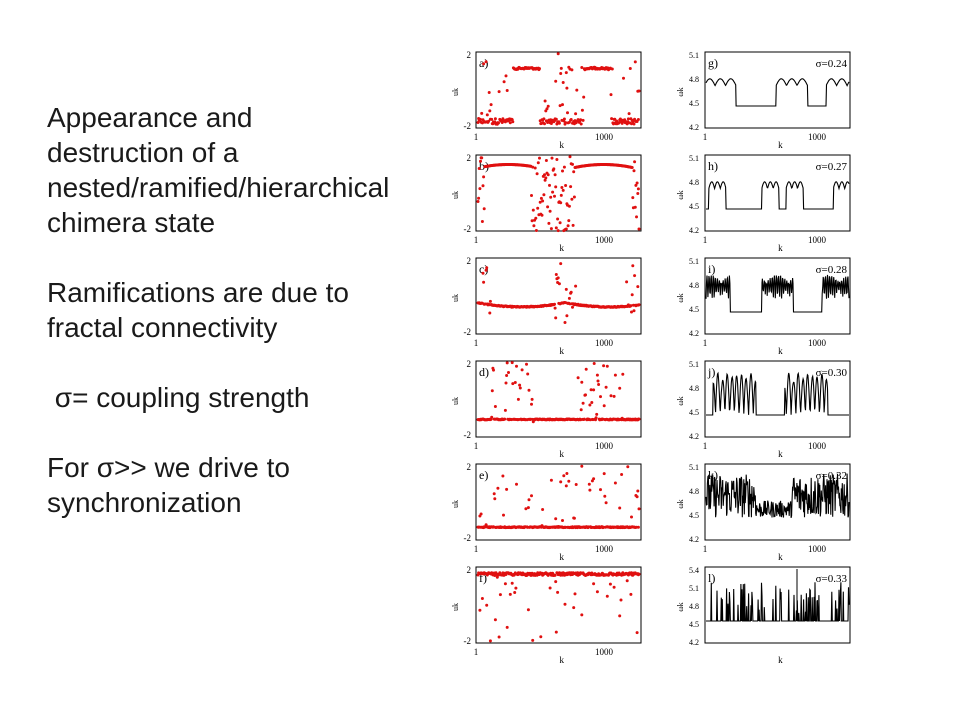 This screenshot has width=960, height=720. I want to click on panel-label: c), so click(483, 269).